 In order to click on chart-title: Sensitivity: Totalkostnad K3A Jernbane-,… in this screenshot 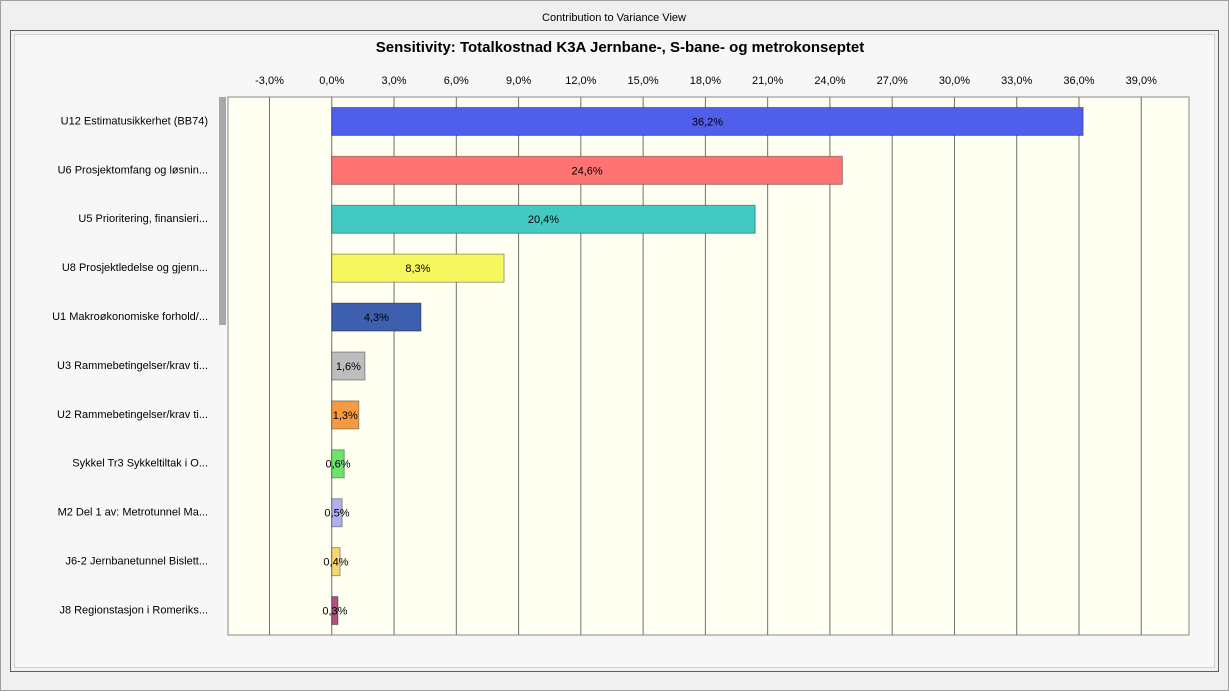, I will do `click(620, 47)`.